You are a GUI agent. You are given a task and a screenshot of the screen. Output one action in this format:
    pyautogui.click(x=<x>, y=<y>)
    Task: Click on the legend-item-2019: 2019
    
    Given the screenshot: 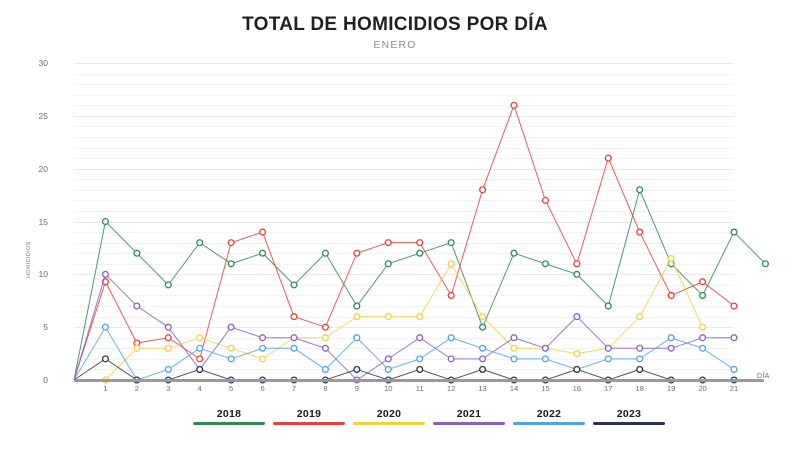 What is the action you would take?
    pyautogui.click(x=309, y=416)
    